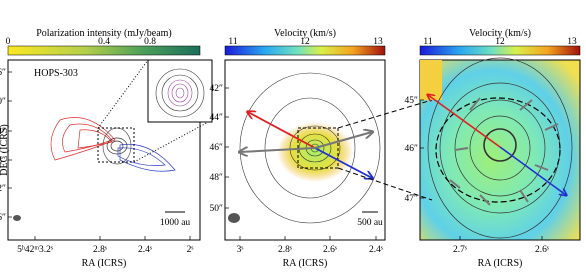 The width and height of the screenshot is (586, 278). I want to click on contours, so click(113, 144).